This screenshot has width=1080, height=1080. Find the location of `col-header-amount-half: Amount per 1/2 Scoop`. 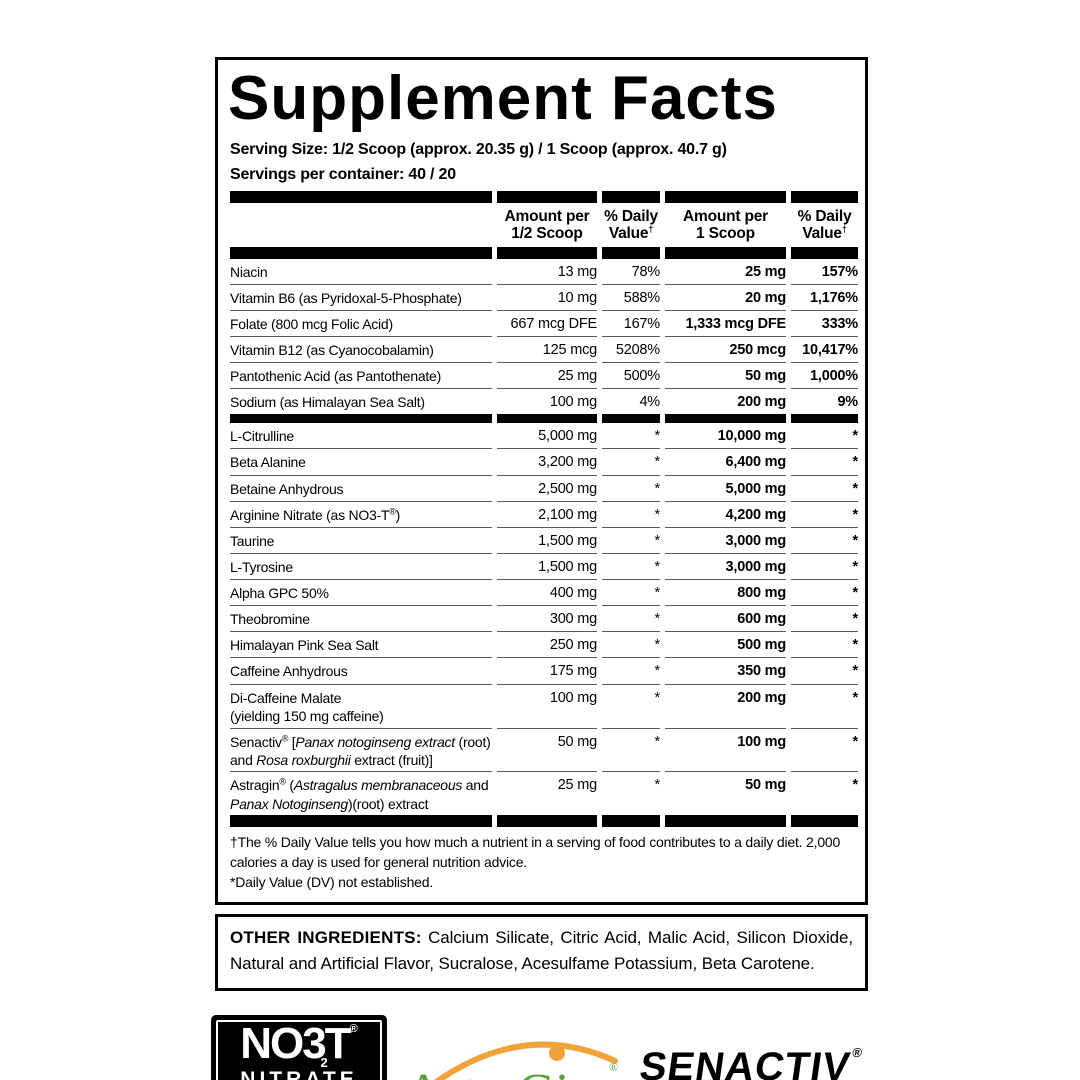

col-header-amount-half: Amount per 1/2 Scoop is located at coordinates (547, 225).